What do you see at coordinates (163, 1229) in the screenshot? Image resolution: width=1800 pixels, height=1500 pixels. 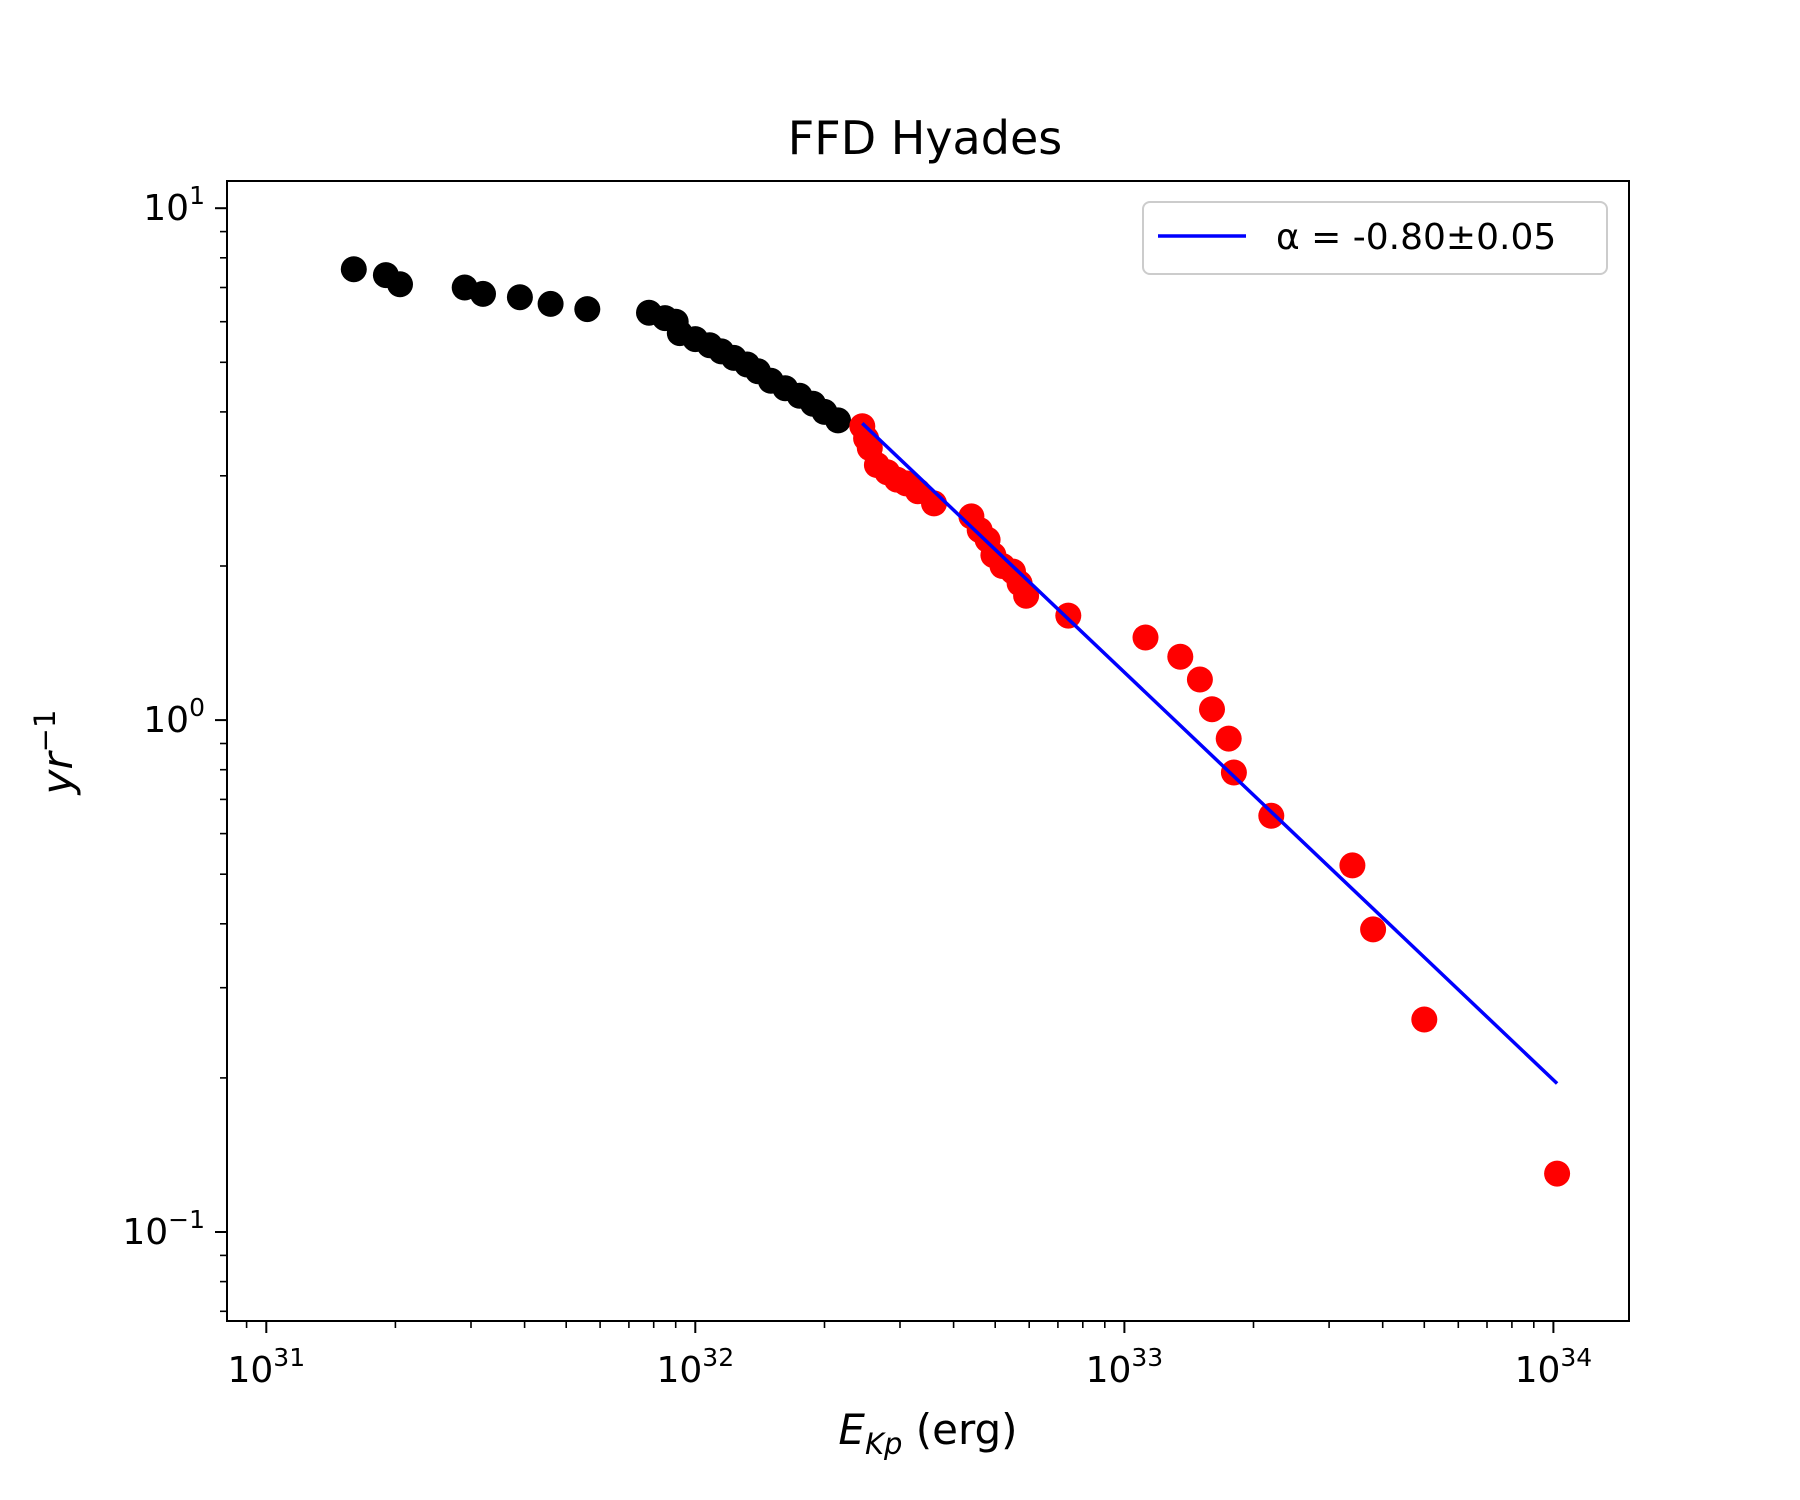 I see `y-tick-label: 10⁻¹` at bounding box center [163, 1229].